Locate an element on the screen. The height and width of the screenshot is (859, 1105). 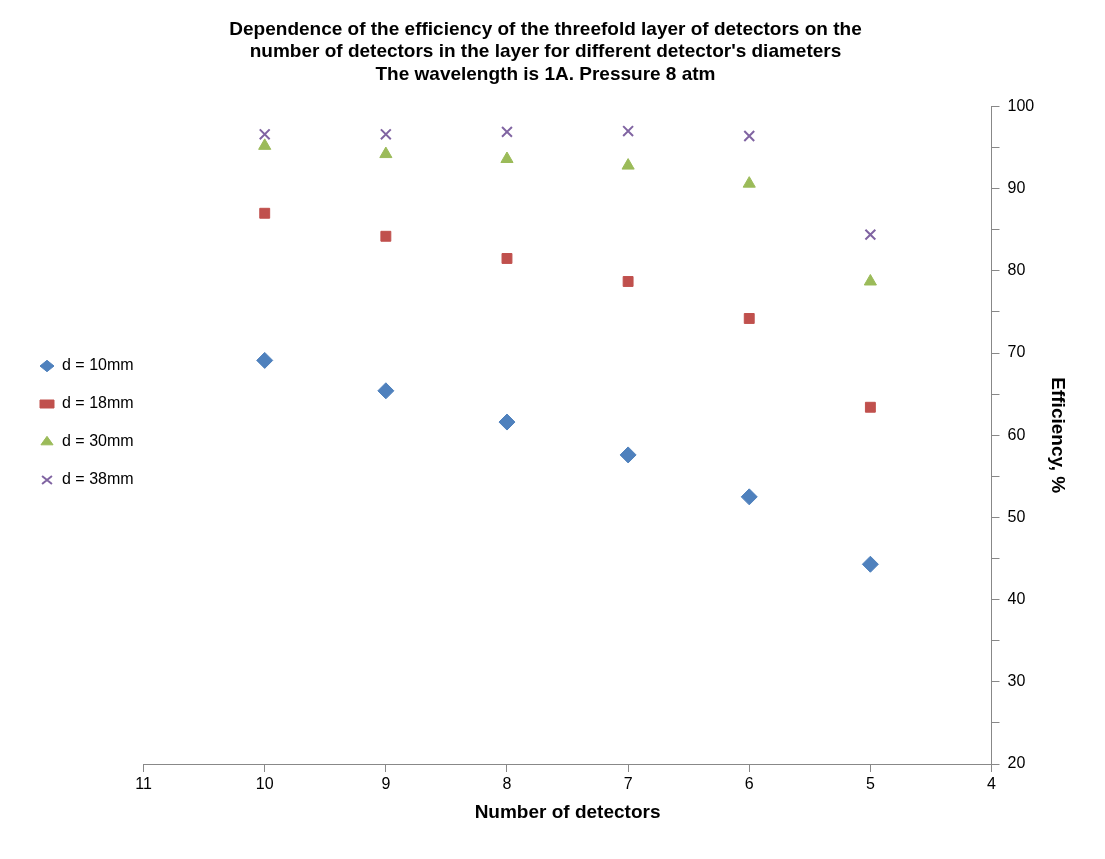
x-tick-label: 5 is located at coordinates (870, 784).